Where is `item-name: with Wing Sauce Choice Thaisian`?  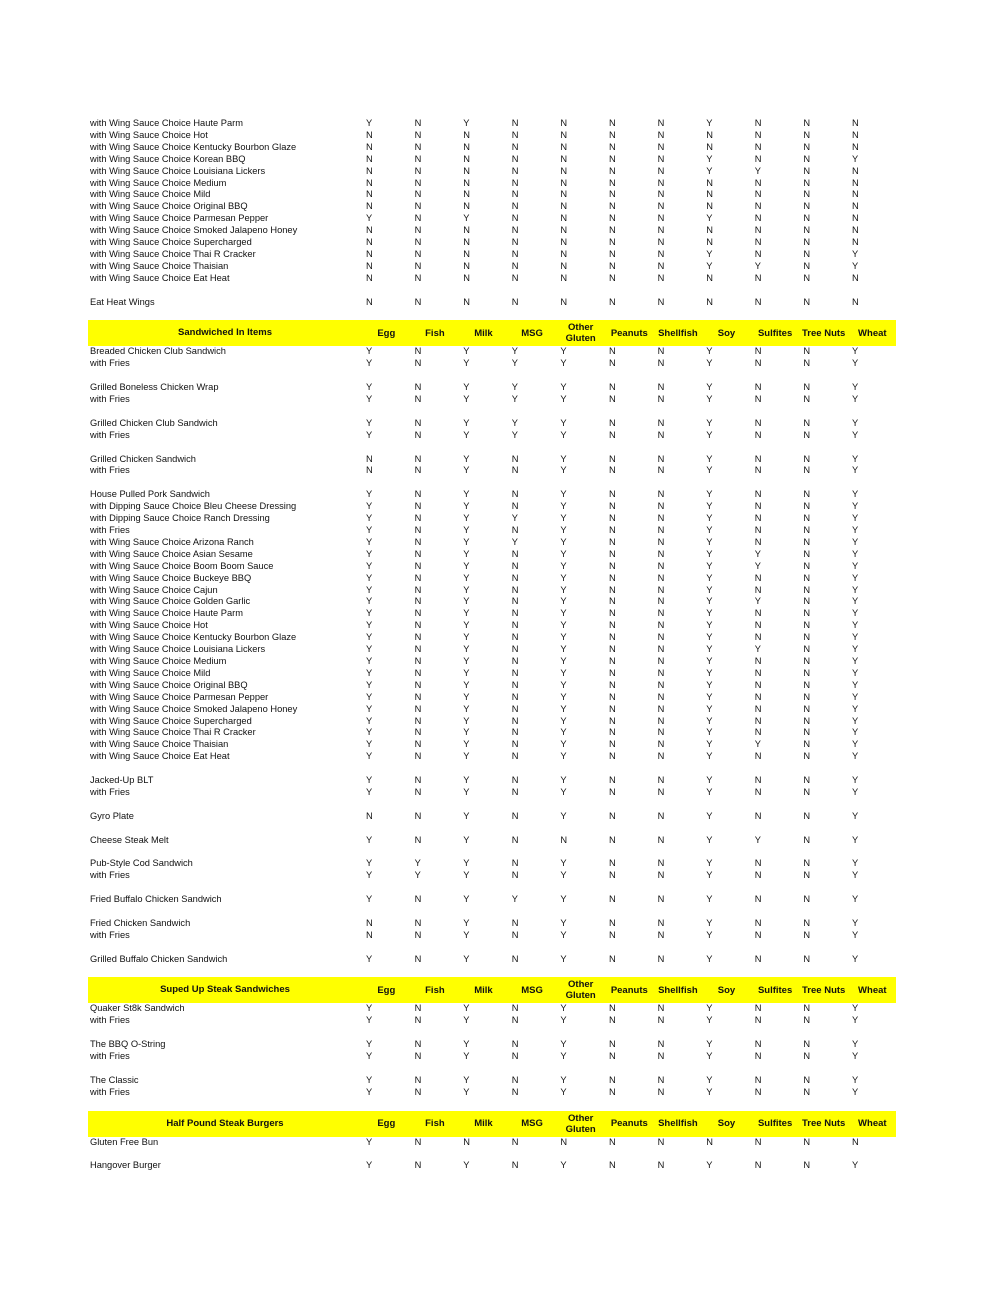
item-name: with Wing Sauce Choice Thaisian is located at coordinates (159, 744).